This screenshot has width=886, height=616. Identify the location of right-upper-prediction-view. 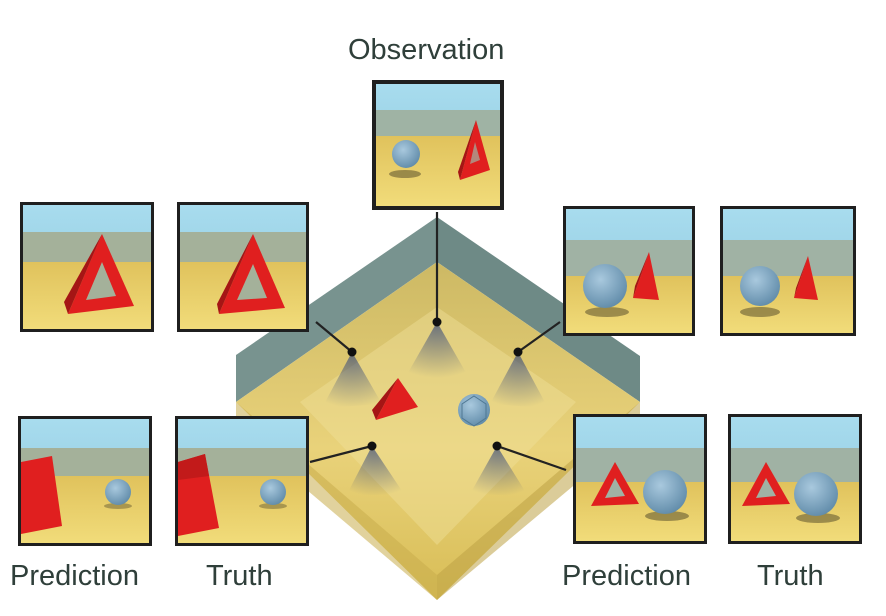
(629, 271).